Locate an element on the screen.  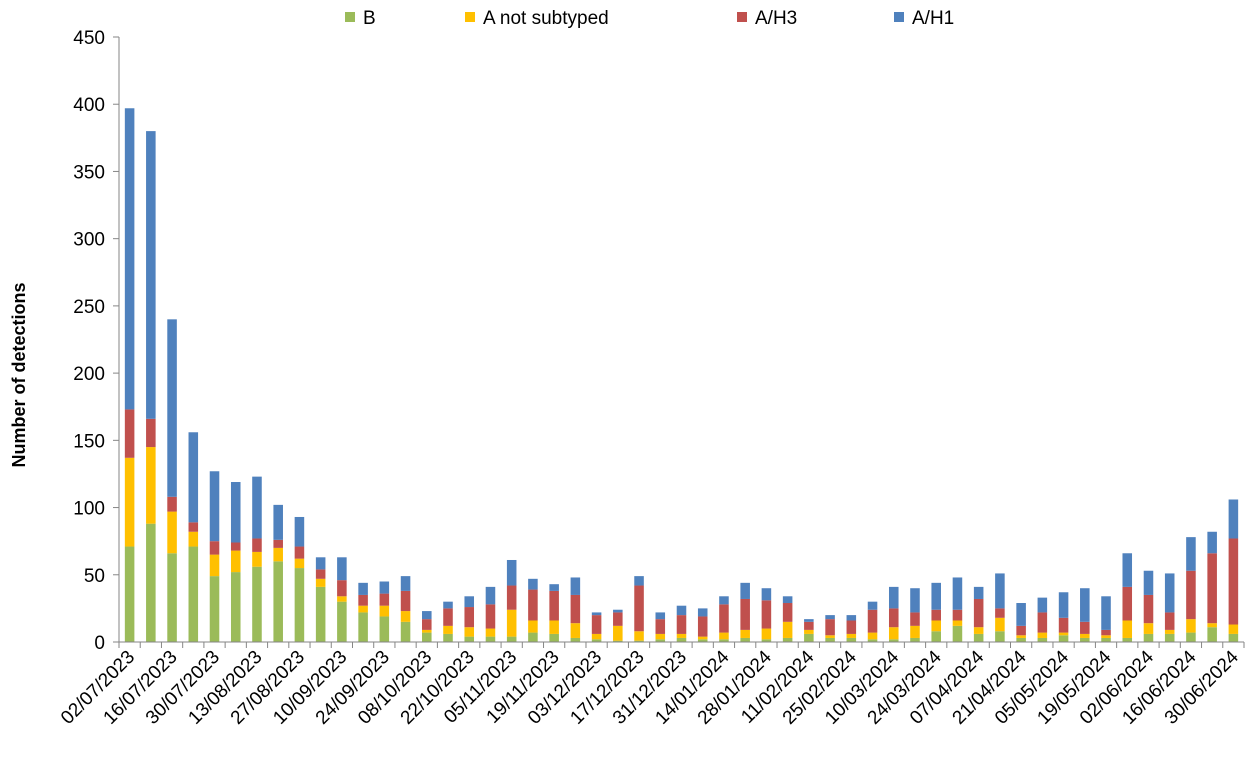
y-axis-label: Number of detections is located at coordinates (19, 374).